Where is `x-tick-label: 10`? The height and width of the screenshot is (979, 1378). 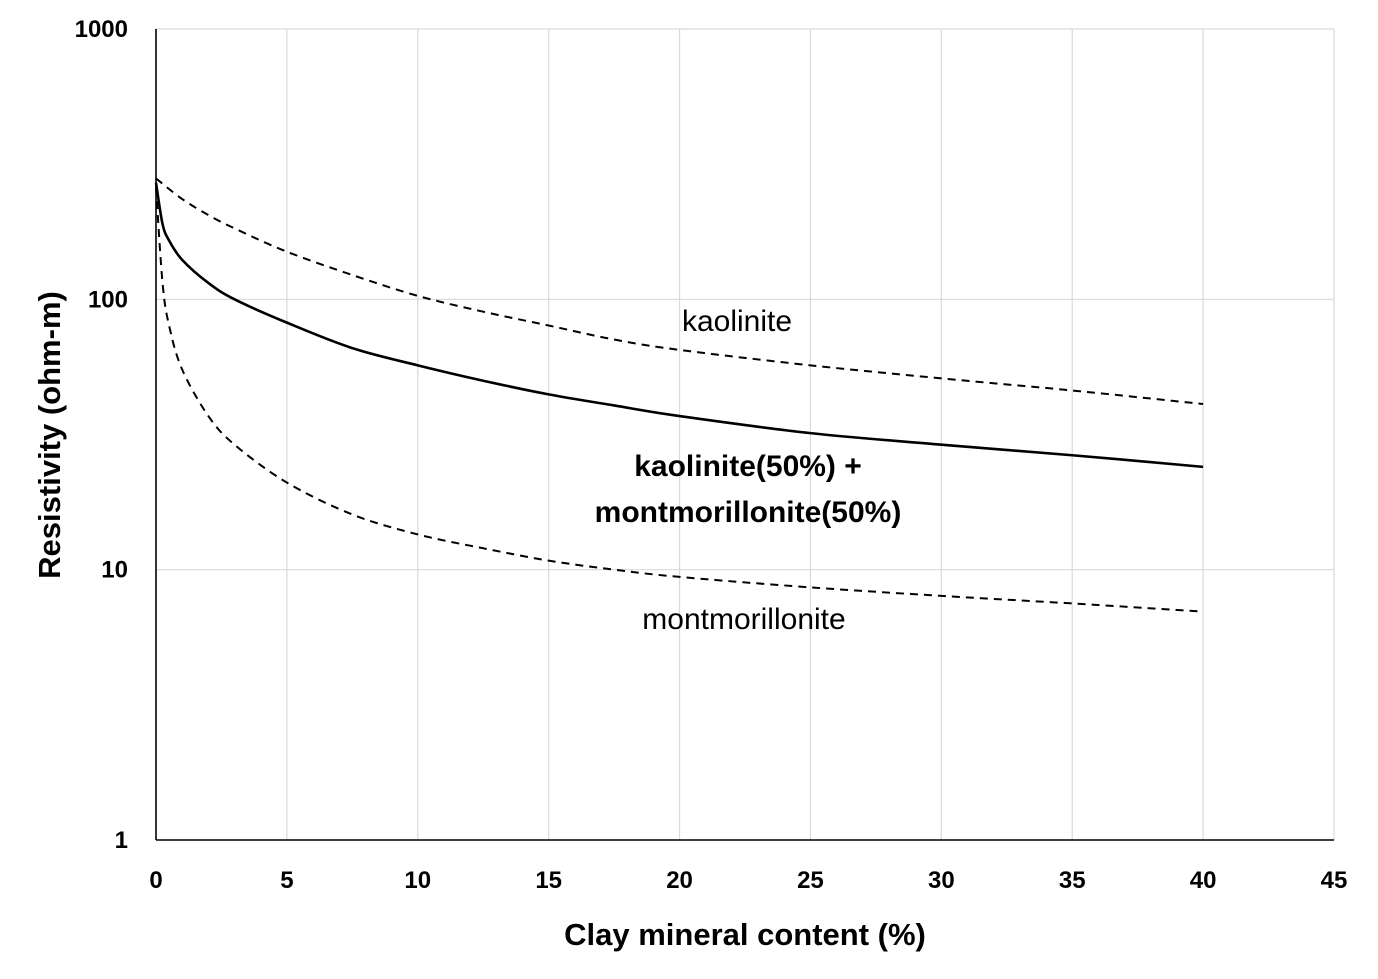 x-tick-label: 10 is located at coordinates (417, 880).